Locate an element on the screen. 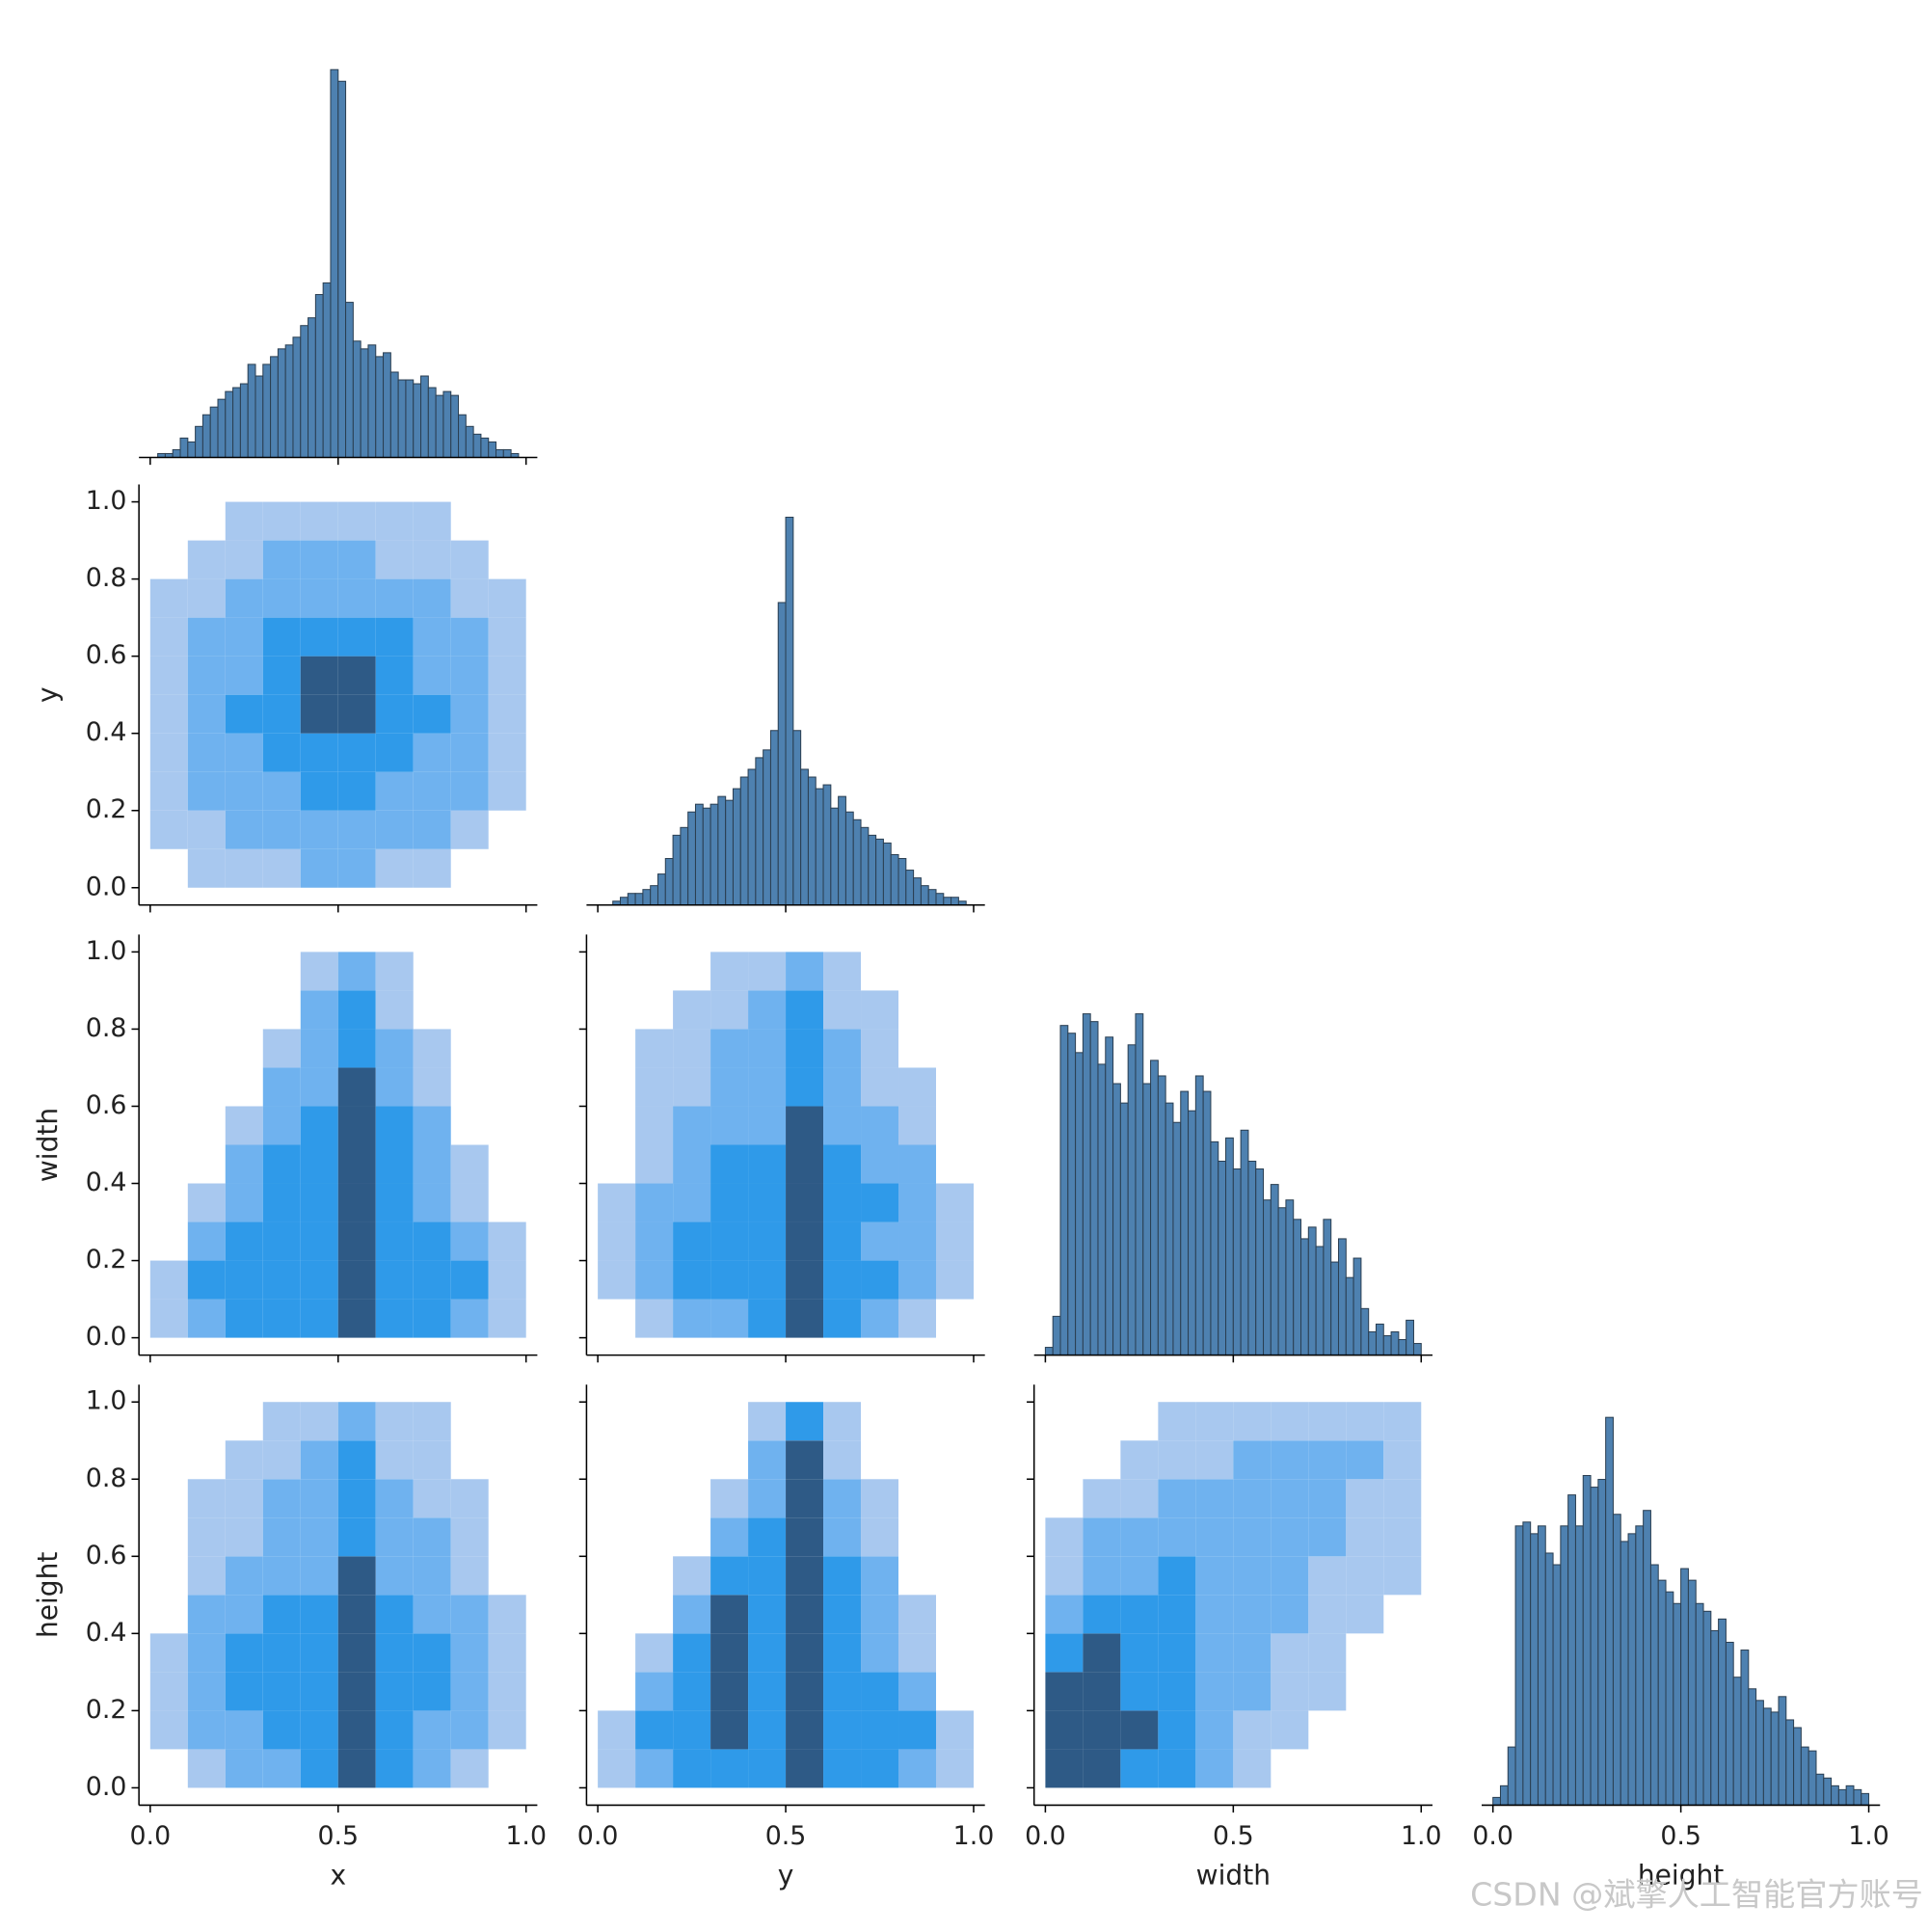 This screenshot has height=1932, width=1928. x-axis-label: x is located at coordinates (338, 1875).